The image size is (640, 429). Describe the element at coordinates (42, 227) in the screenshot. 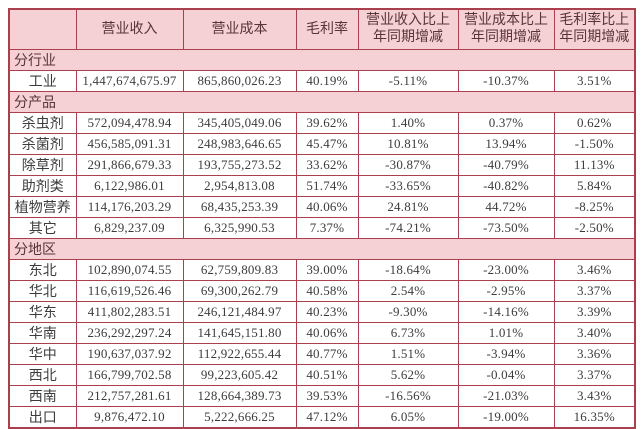

I see `row-label: 其它` at that location.